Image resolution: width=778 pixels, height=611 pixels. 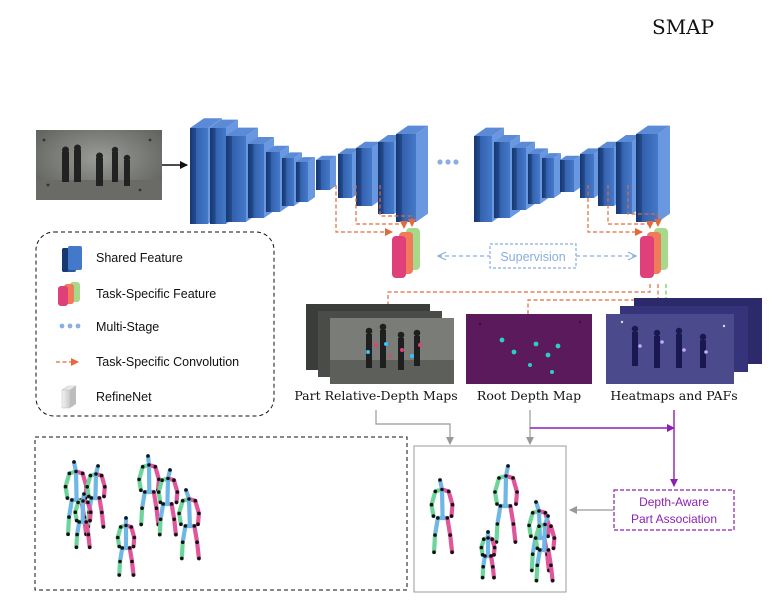 I want to click on refined-pose-6-left-upper-arm, so click(x=181, y=507).